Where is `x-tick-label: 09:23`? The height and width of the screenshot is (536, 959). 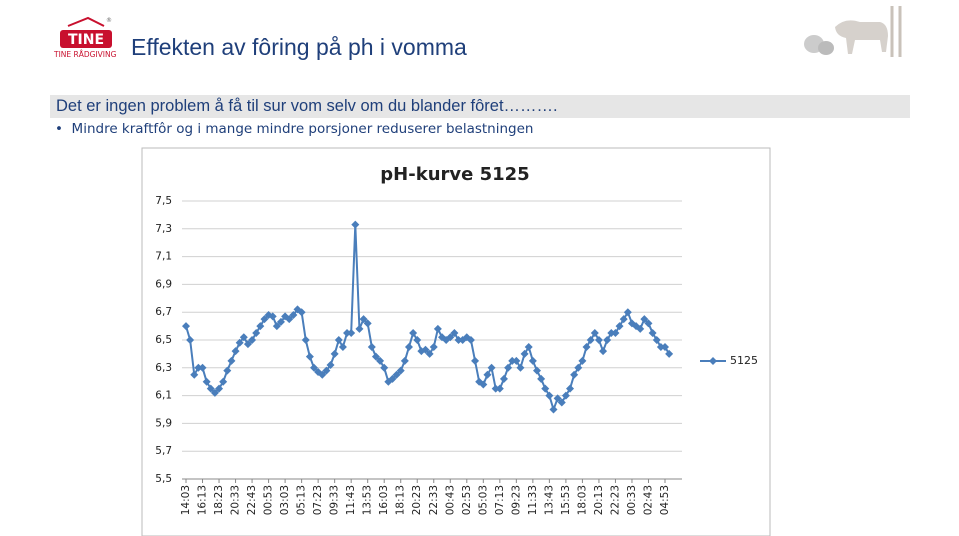 x-tick-label: 09:23 is located at coordinates (516, 500).